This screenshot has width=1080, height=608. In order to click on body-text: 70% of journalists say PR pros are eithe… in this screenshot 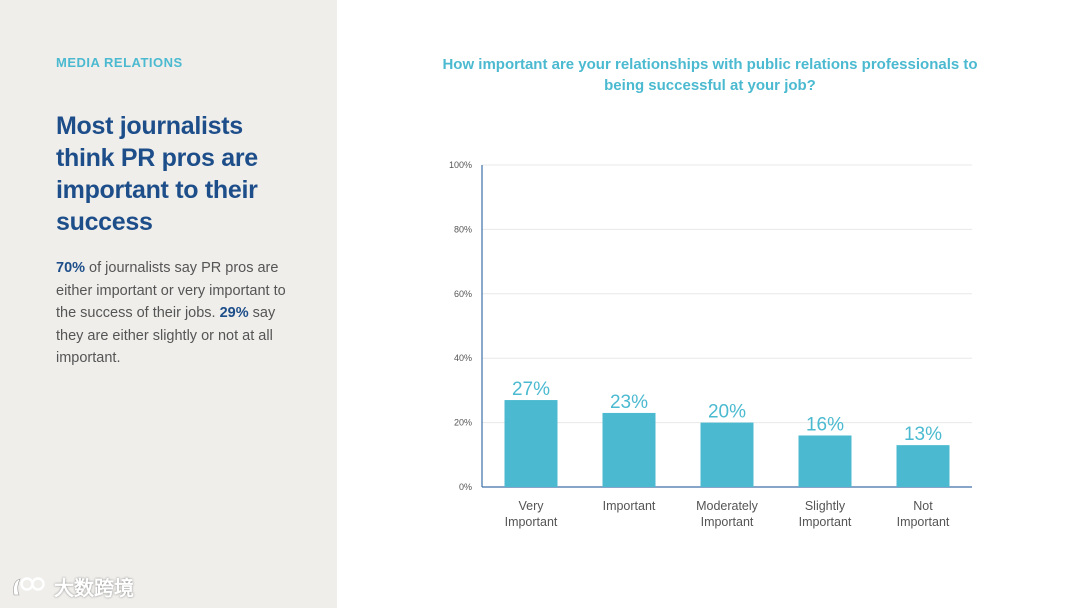, I will do `click(171, 313)`.